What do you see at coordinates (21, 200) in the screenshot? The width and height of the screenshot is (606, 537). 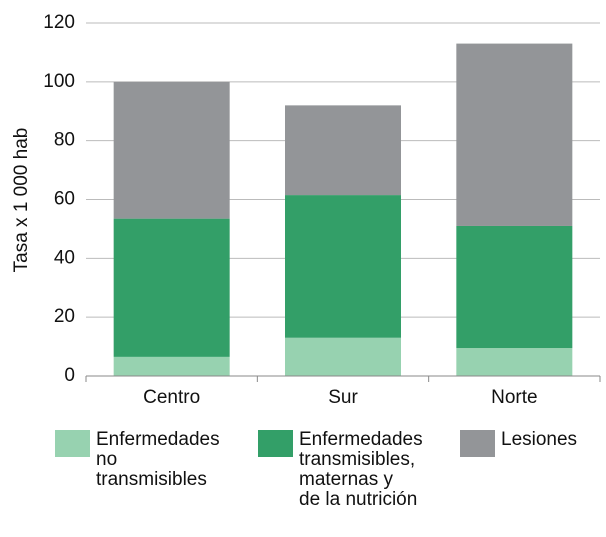 I see `y-axis-title: Tasa x 1 000 hab` at bounding box center [21, 200].